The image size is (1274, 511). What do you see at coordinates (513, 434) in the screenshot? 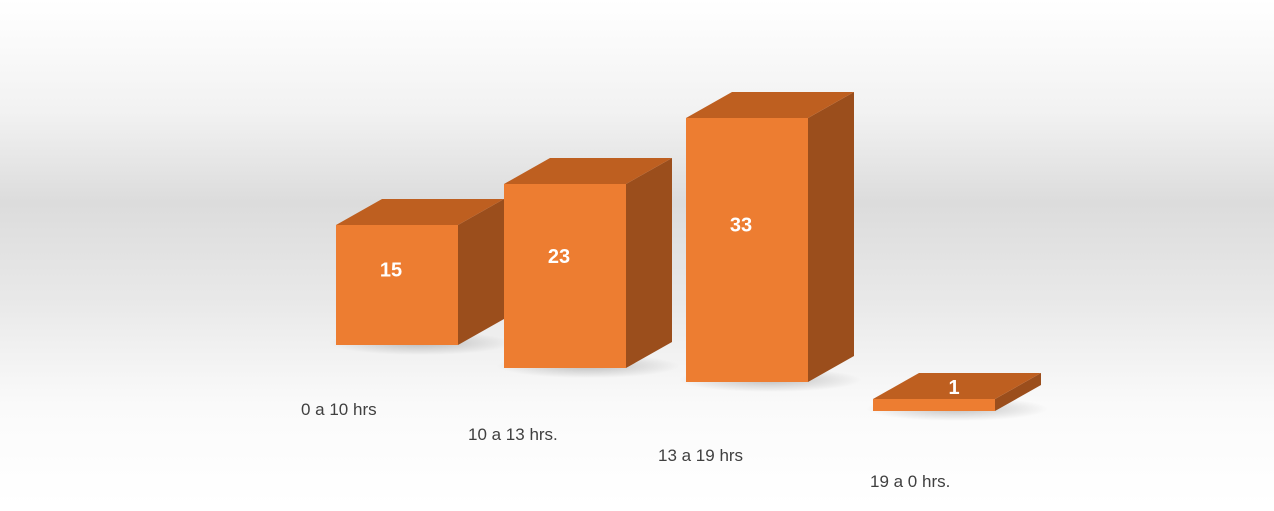
I see `category-label: 10 a 13 hrs.` at bounding box center [513, 434].